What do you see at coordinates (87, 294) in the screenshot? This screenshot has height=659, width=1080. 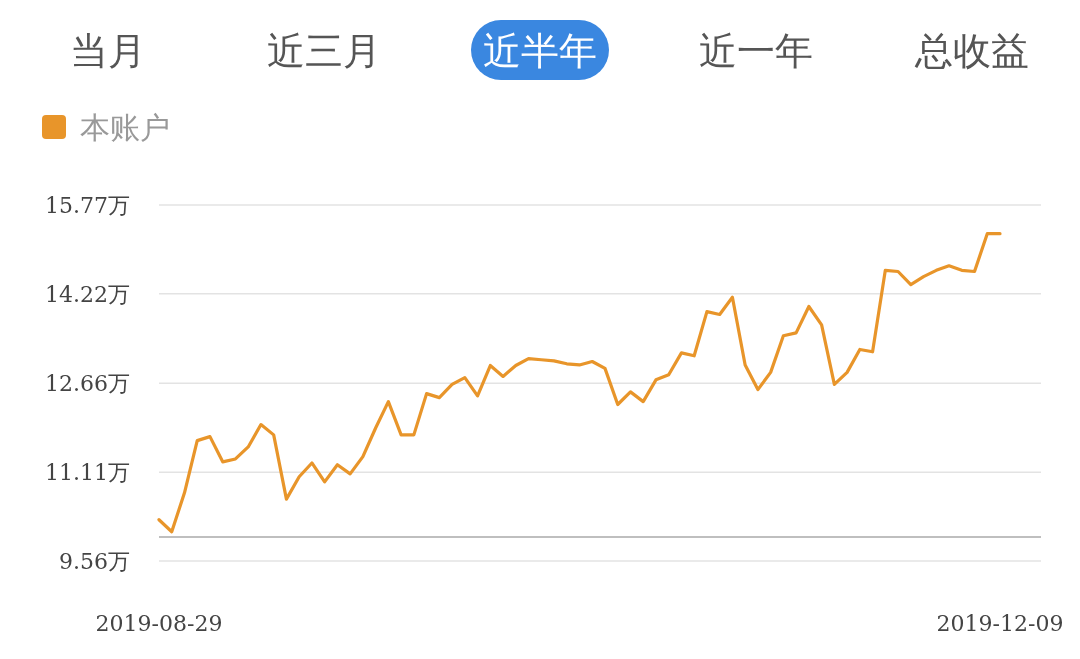 I see `y-tick-label: 14.22万` at bounding box center [87, 294].